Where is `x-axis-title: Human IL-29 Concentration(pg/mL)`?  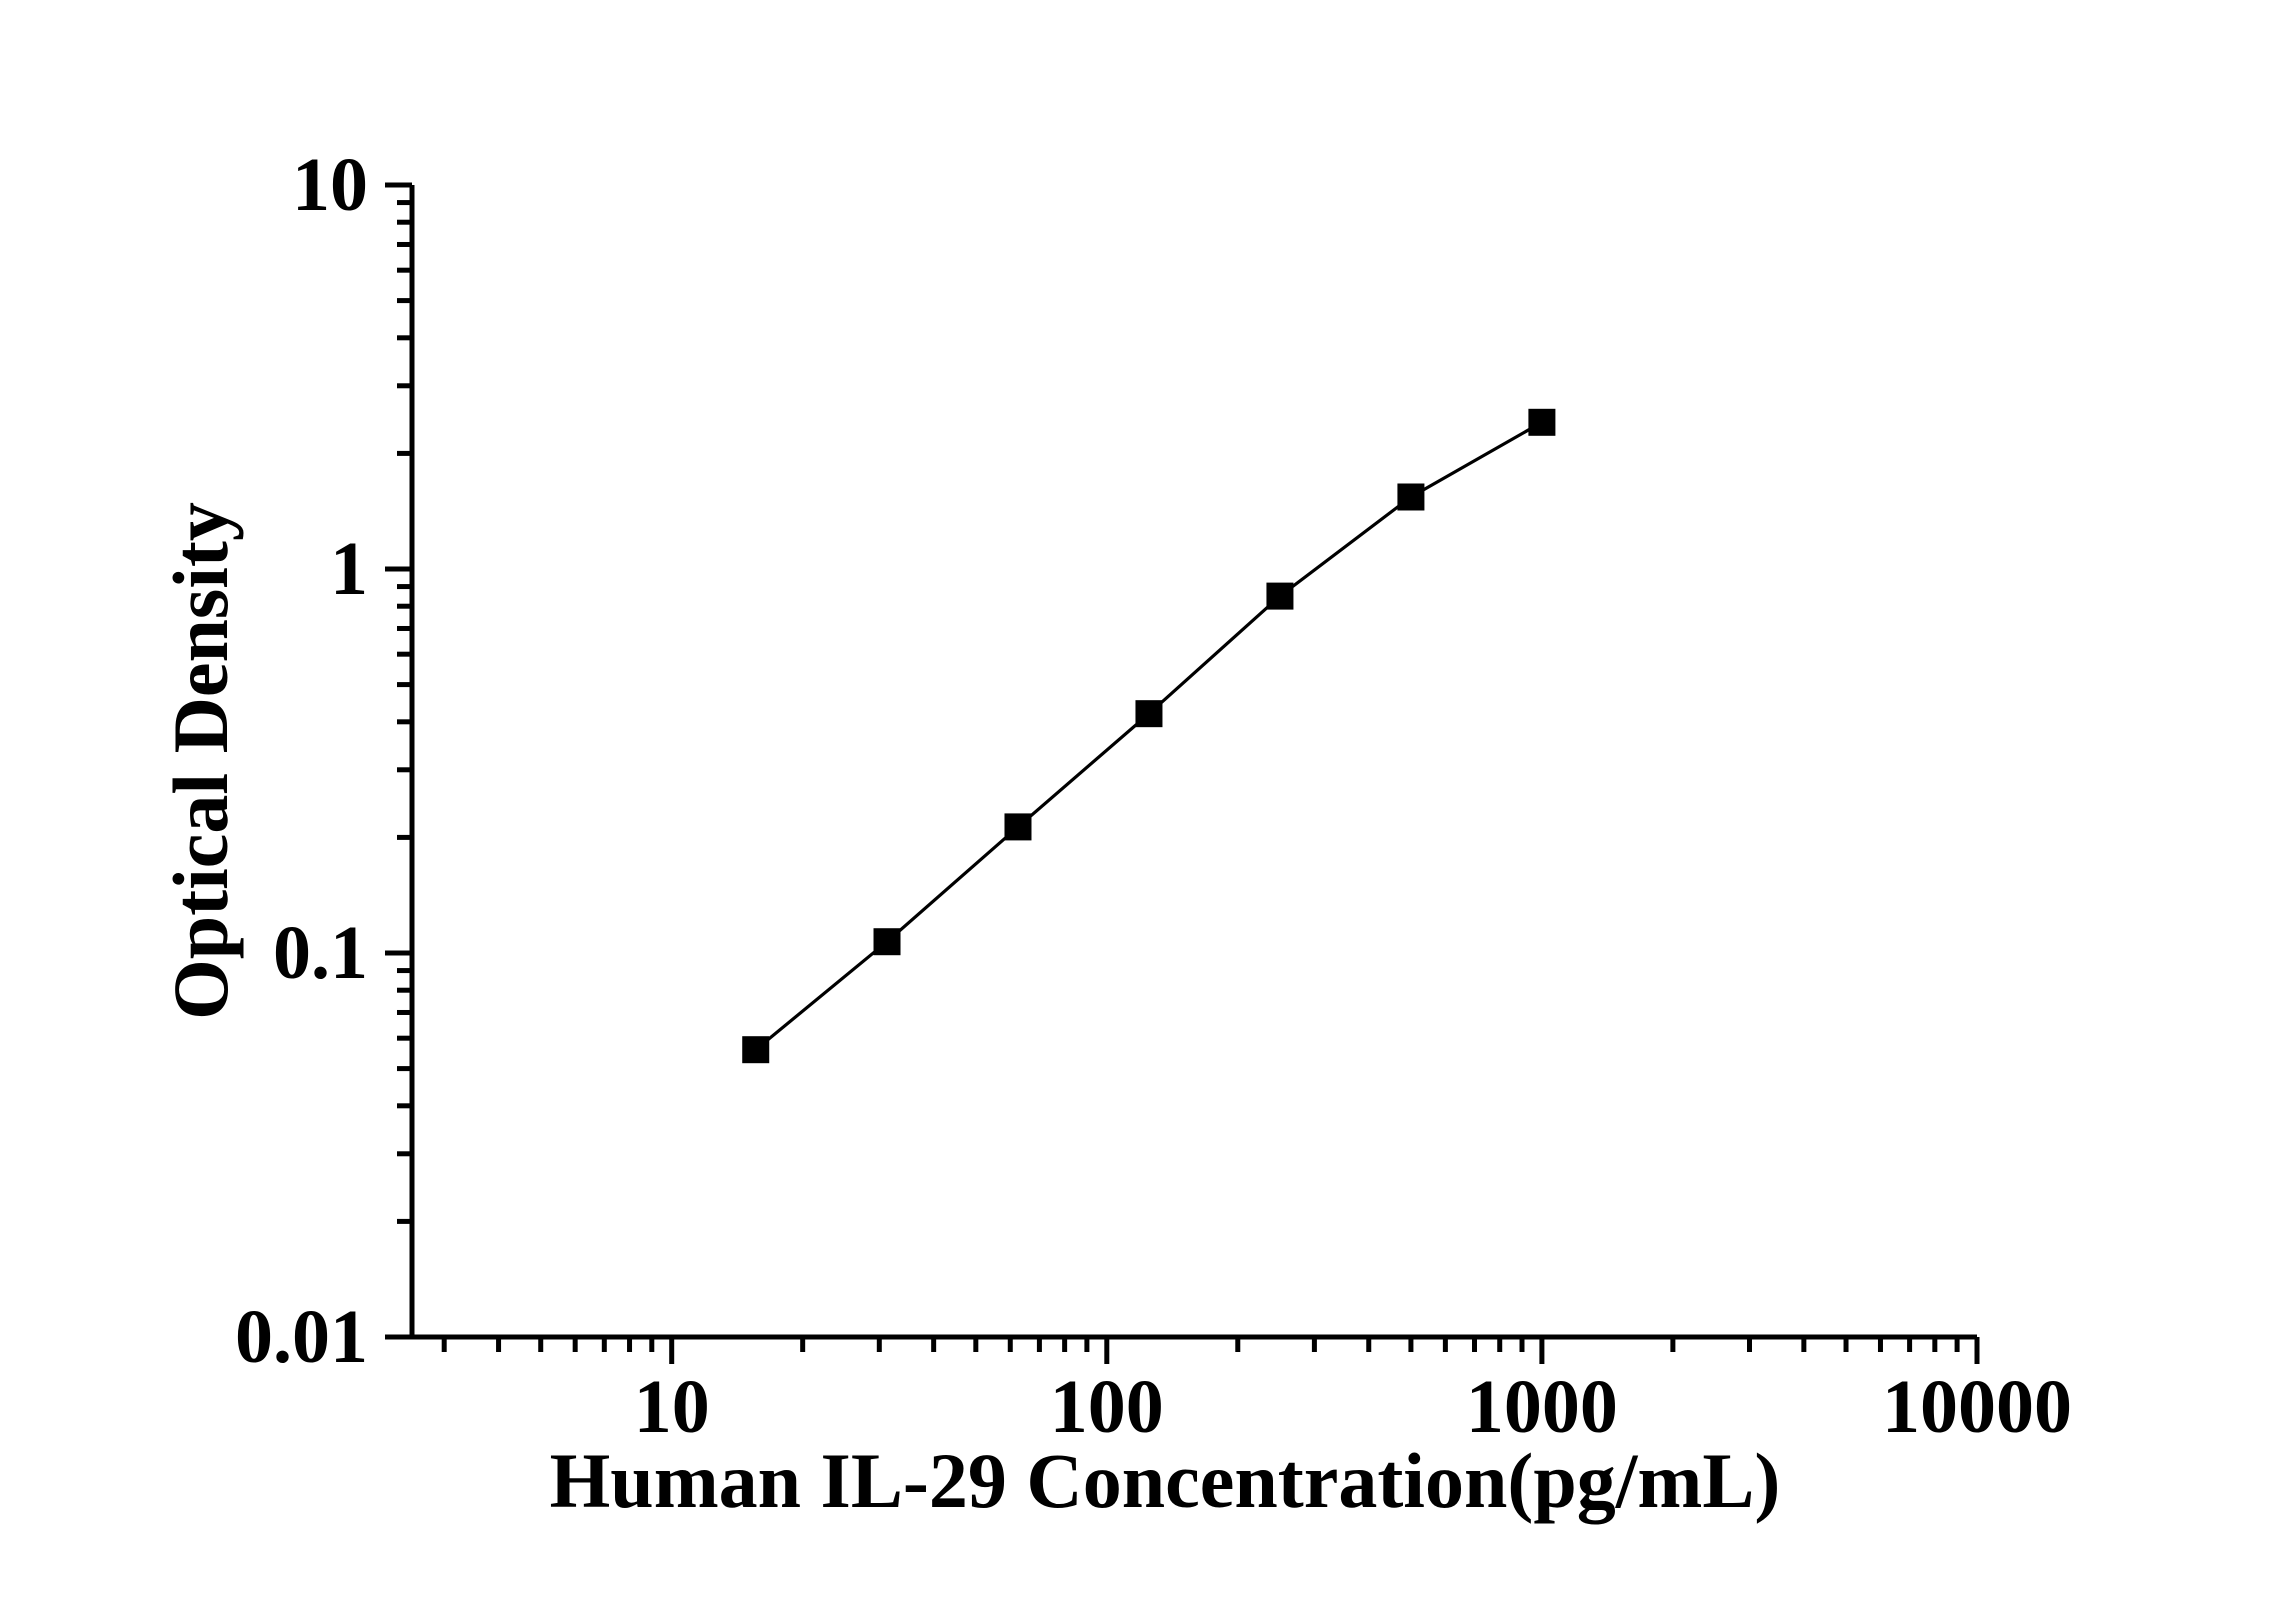
x-axis-title: Human IL-29 Concentration(pg/mL) is located at coordinates (1165, 1480).